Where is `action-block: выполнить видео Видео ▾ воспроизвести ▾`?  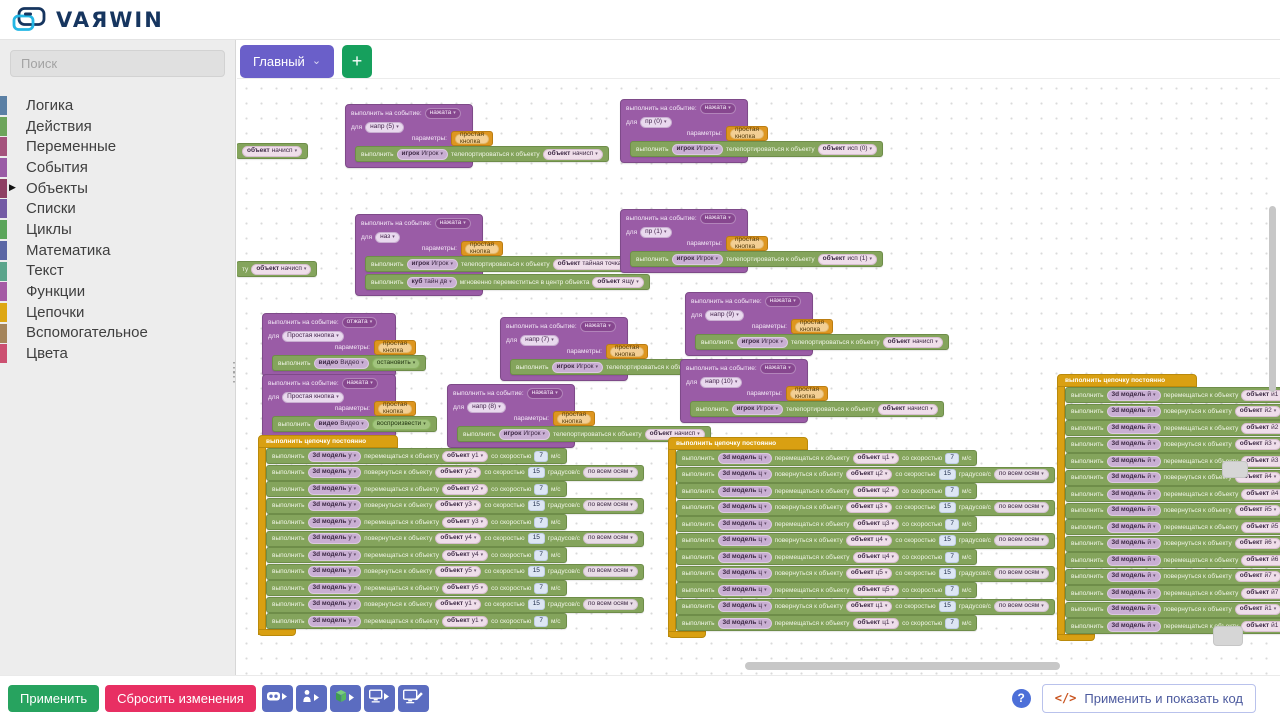
action-block: выполнить видео Видео ▾ воспроизвести ▾ is located at coordinates (354, 424).